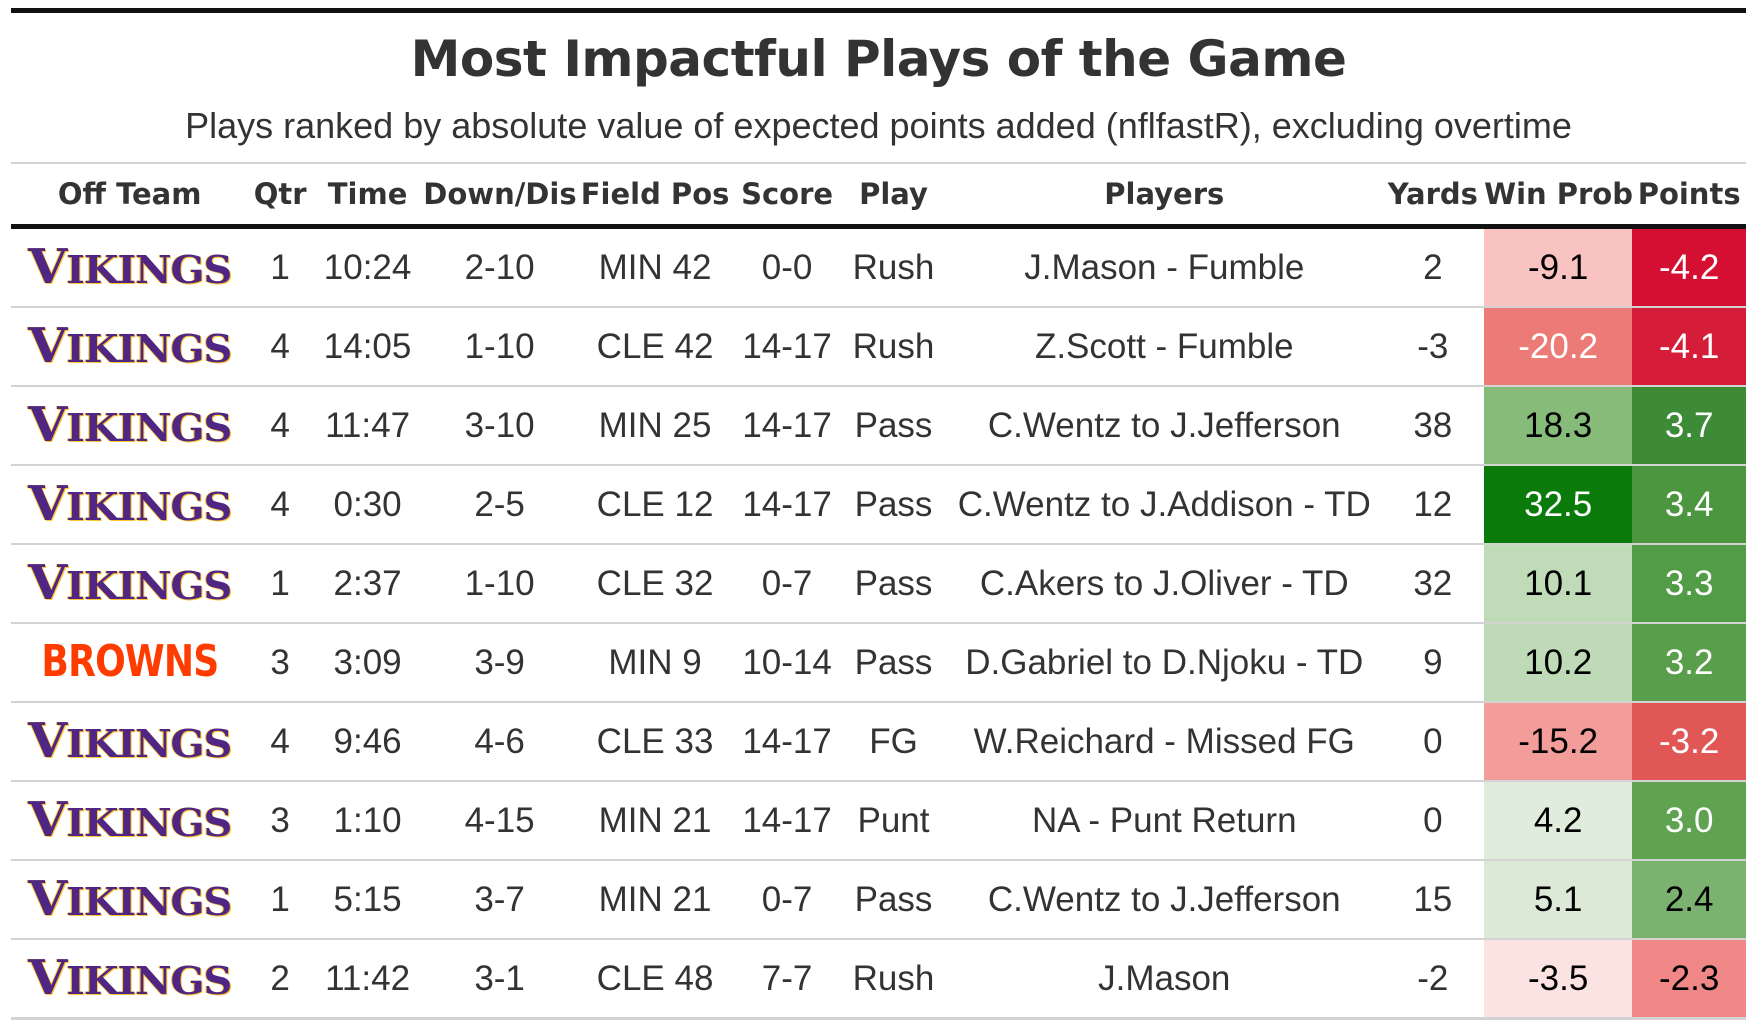 Image resolution: width=1754 pixels, height=1020 pixels. What do you see at coordinates (655, 196) in the screenshot?
I see `col-header-field-pos: Field Pos` at bounding box center [655, 196].